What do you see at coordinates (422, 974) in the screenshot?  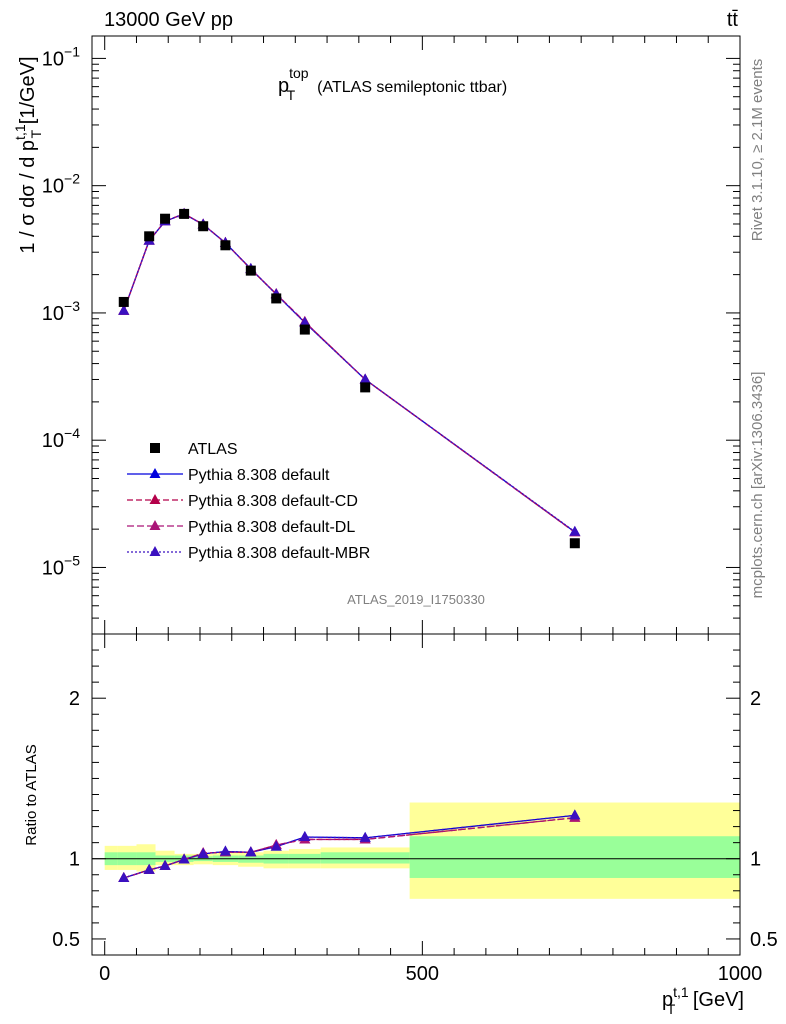 I see `x-tick-label: 500` at bounding box center [422, 974].